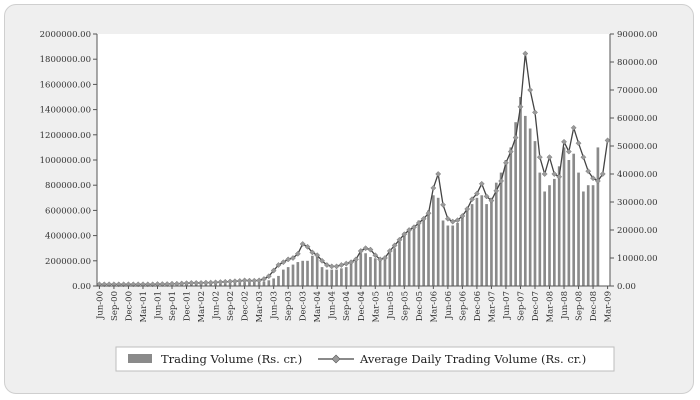  I want to click on x-tick-label: Mar-09, so click(609, 307).